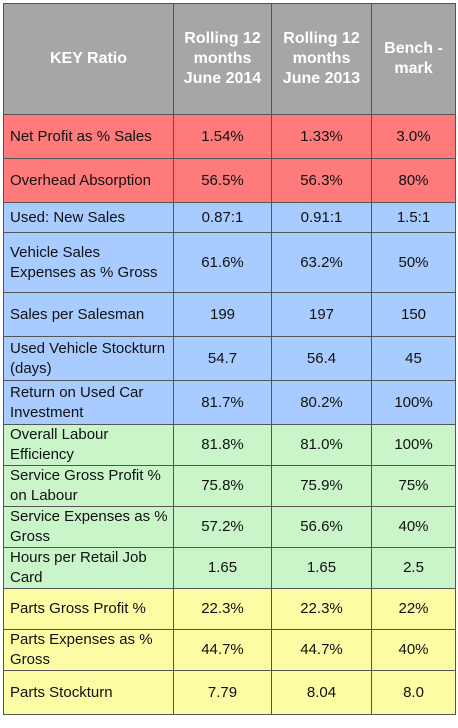 The width and height of the screenshot is (458, 728). Describe the element at coordinates (88, 59) in the screenshot. I see `header-key-ratio: KEY Ratio` at that location.